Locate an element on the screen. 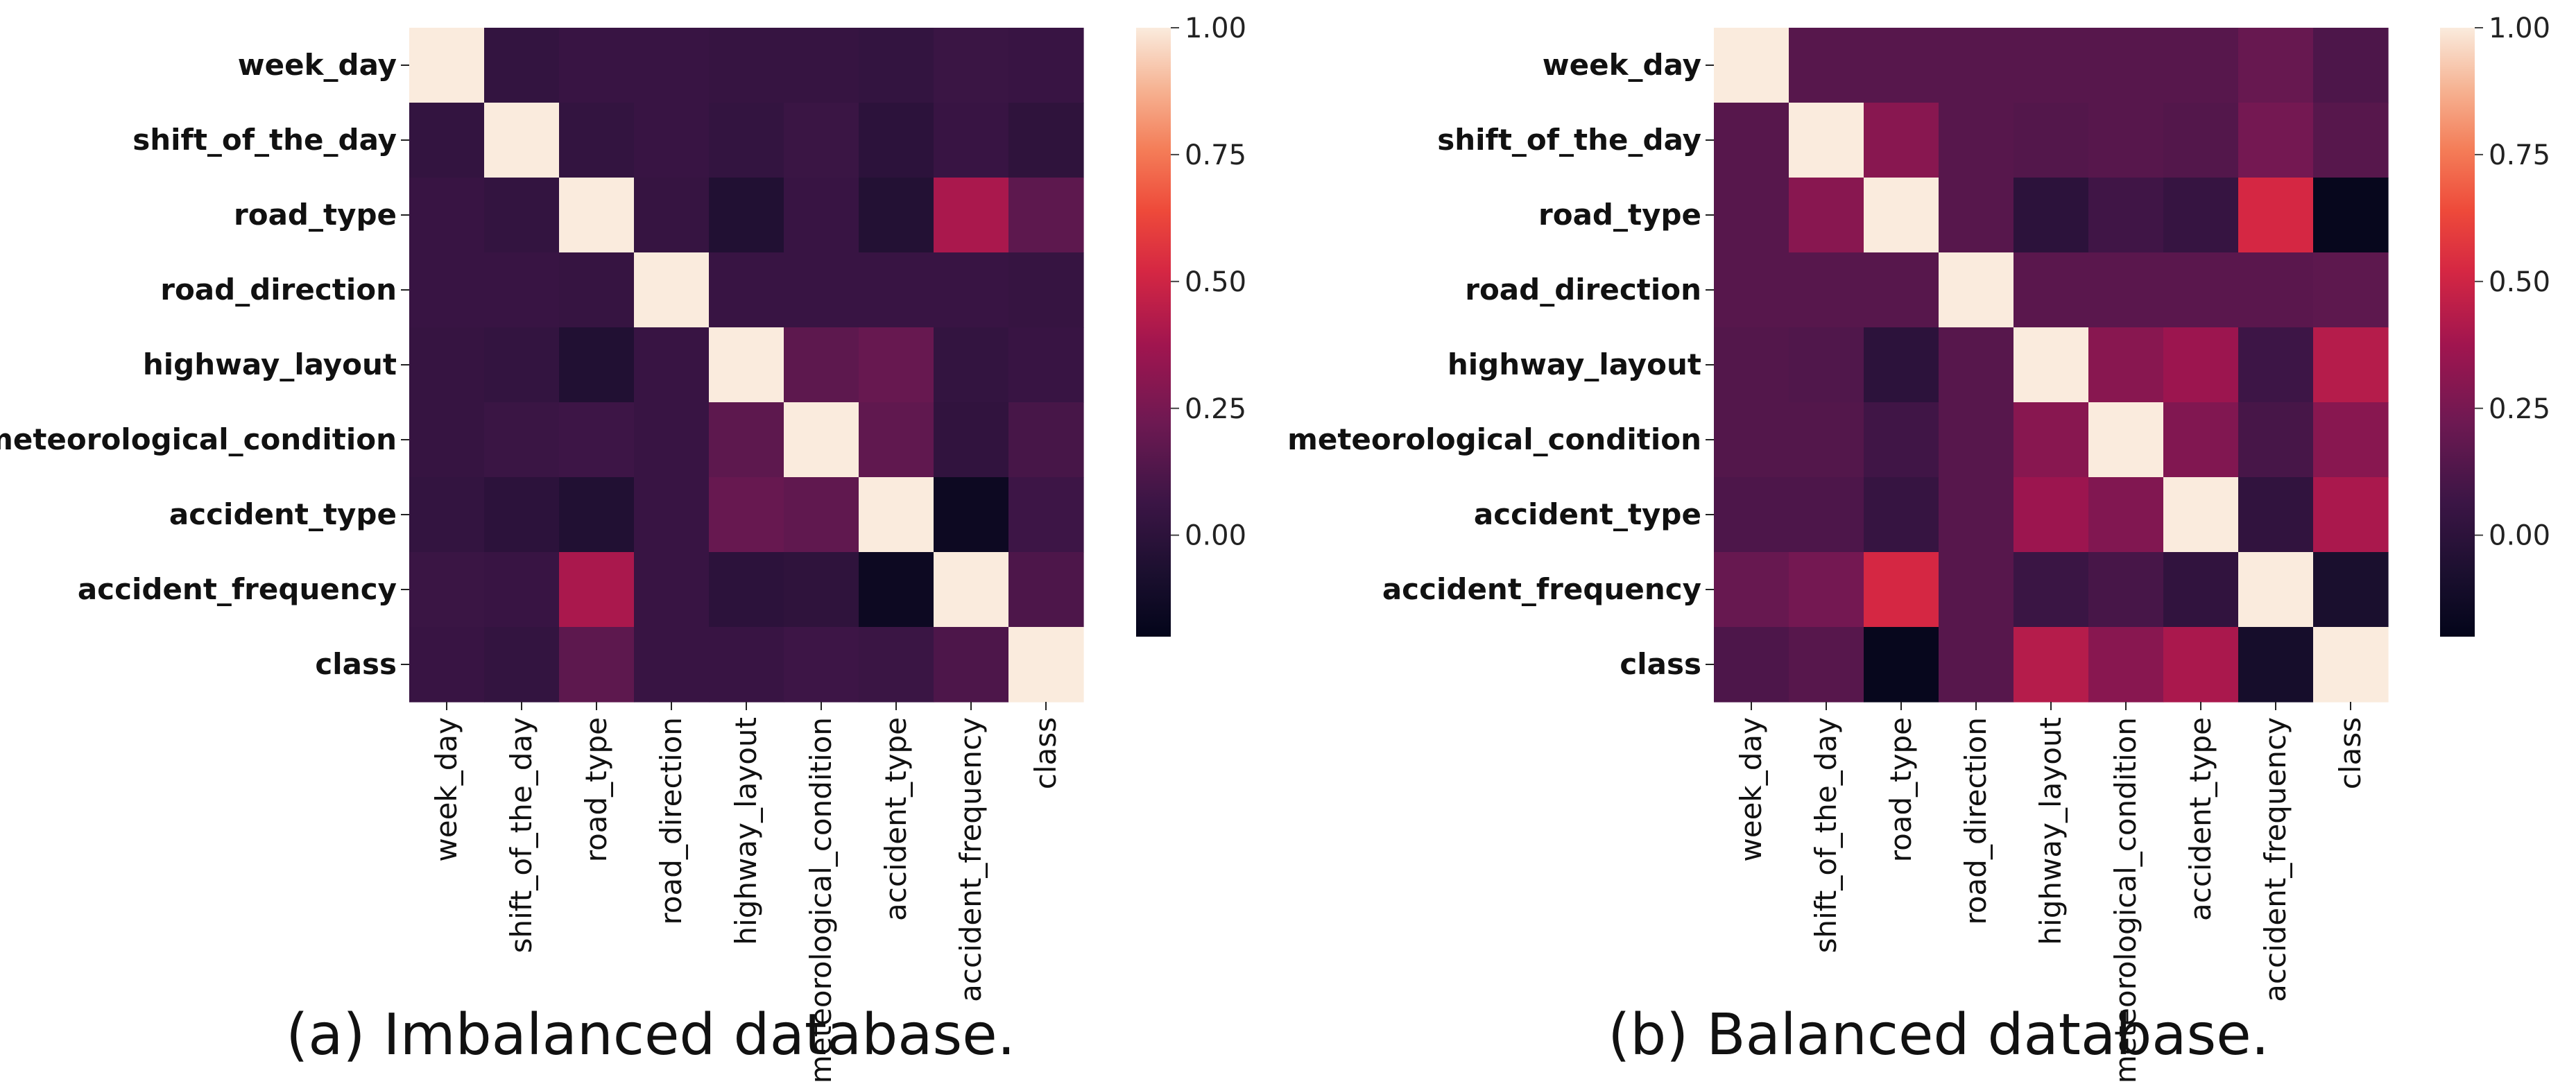  column-label: highway_layout is located at coordinates (746, 831).